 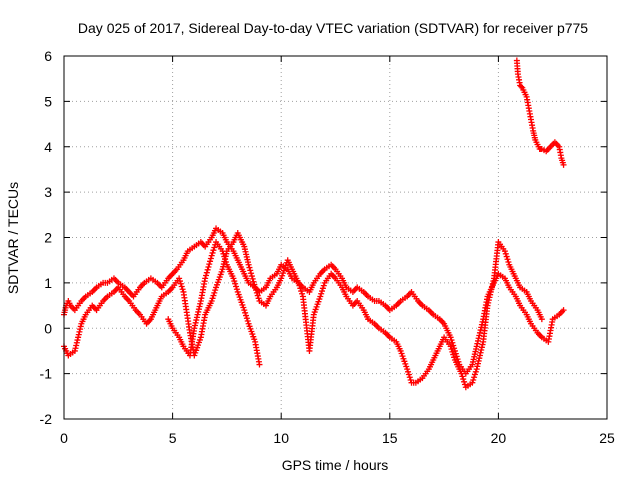 What do you see at coordinates (46, 419) in the screenshot?
I see `y-tick-label: -2` at bounding box center [46, 419].